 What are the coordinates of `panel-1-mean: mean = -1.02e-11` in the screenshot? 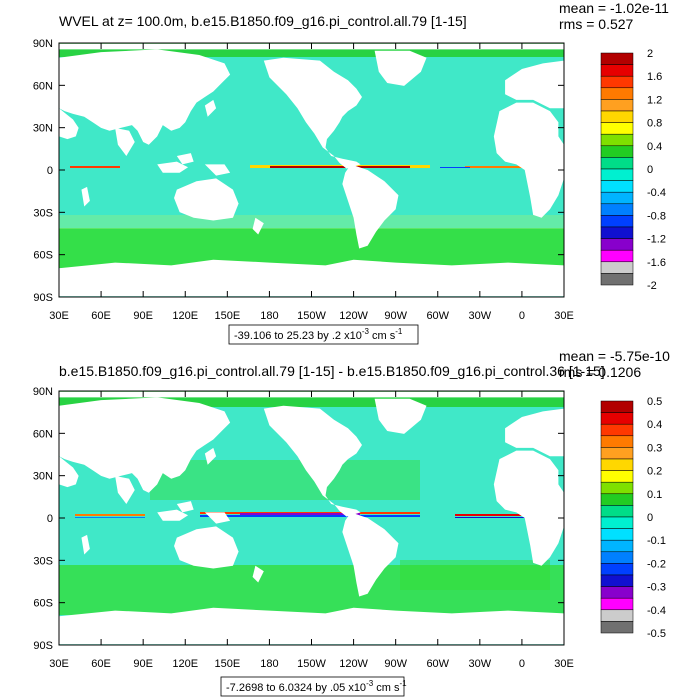 It's located at (614, 8).